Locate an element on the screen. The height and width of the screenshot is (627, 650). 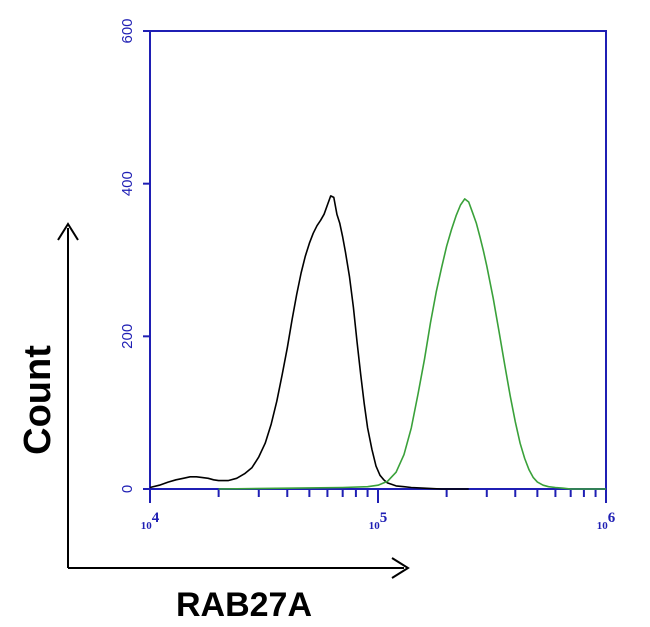
y-tick-label: 400 is located at coordinates (127, 183).